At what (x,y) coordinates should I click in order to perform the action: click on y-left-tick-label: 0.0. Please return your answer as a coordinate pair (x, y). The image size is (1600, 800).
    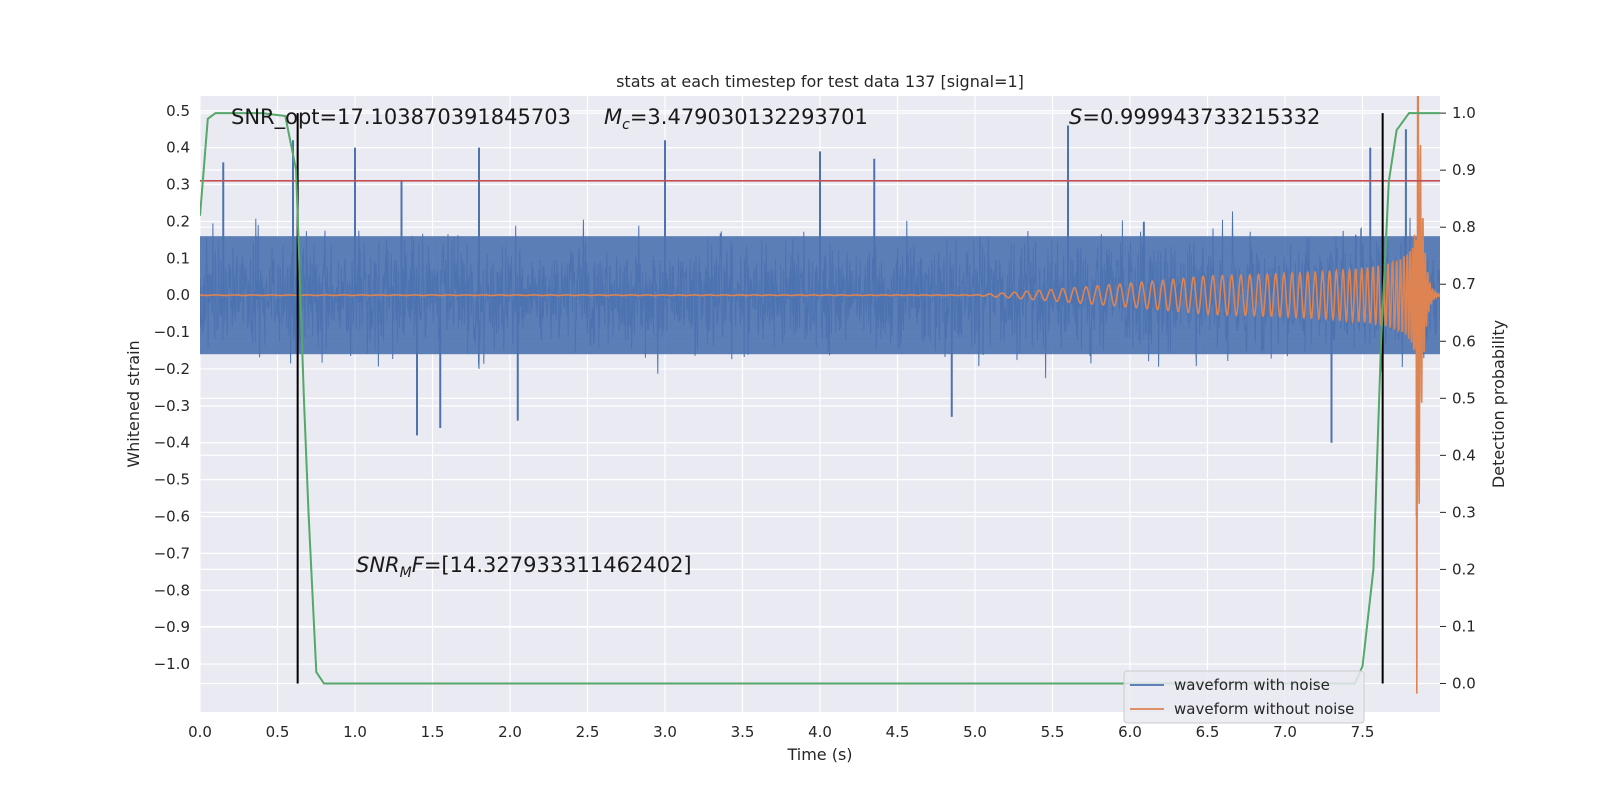
    Looking at the image, I should click on (178, 295).